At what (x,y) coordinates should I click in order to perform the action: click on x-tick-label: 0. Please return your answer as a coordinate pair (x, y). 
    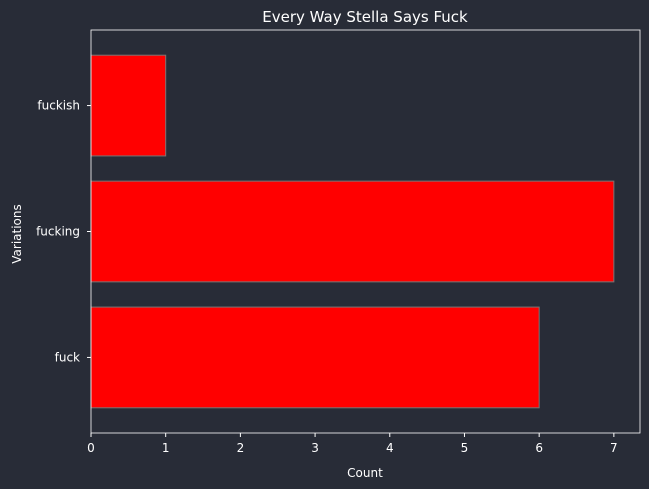
    Looking at the image, I should click on (91, 448).